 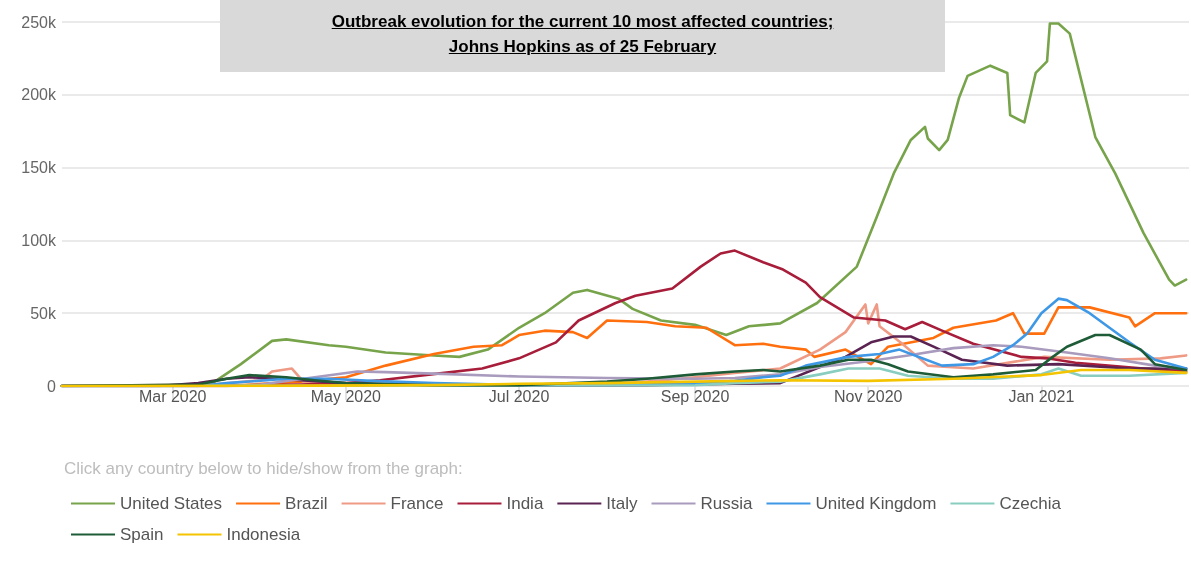 I want to click on y-tick-label: 50k, so click(x=43, y=313).